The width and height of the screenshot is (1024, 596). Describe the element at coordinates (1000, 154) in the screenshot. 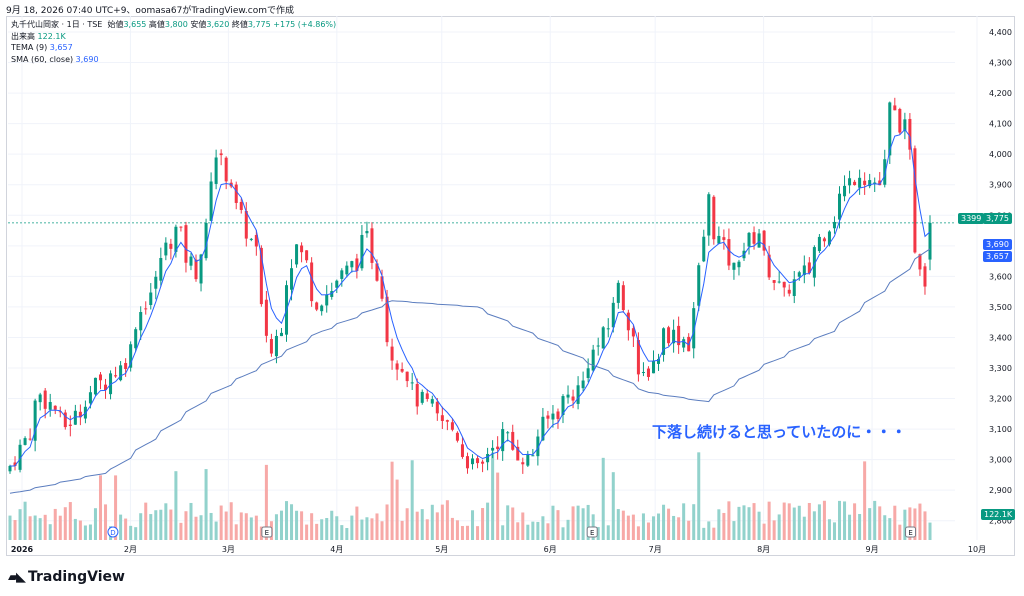

I see `price-tick-label: 4,000` at that location.